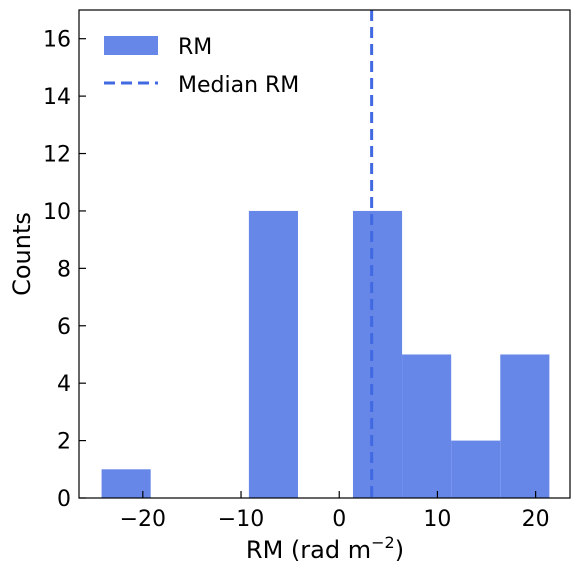 This screenshot has height=574, width=581. Describe the element at coordinates (238, 85) in the screenshot. I see `legend-median-label: Median RM` at that location.